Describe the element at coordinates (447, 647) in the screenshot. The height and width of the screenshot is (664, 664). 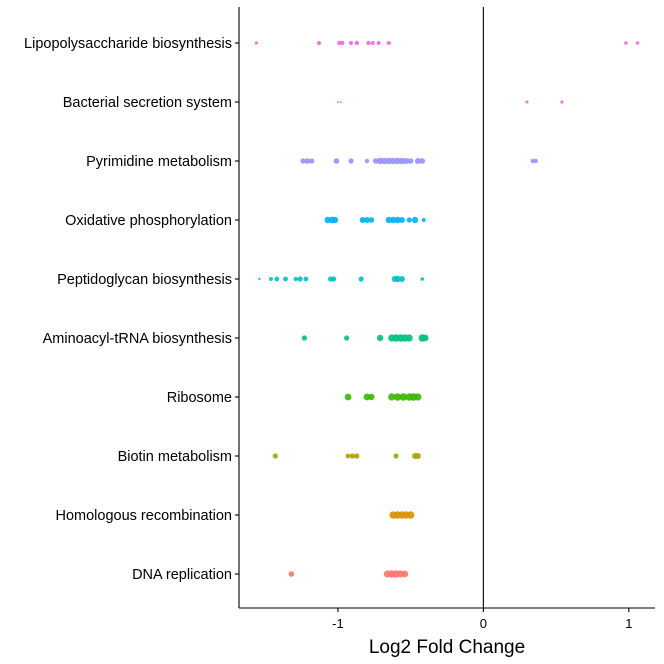
I see `x-axis-title: Log2 Fold Change` at that location.